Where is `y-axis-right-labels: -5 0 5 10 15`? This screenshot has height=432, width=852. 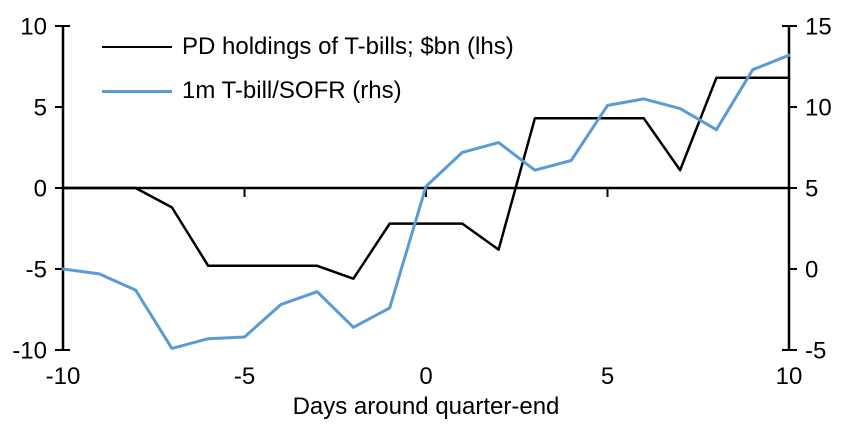 y-axis-right-labels: -5 0 5 10 15 is located at coordinates (818, 189).